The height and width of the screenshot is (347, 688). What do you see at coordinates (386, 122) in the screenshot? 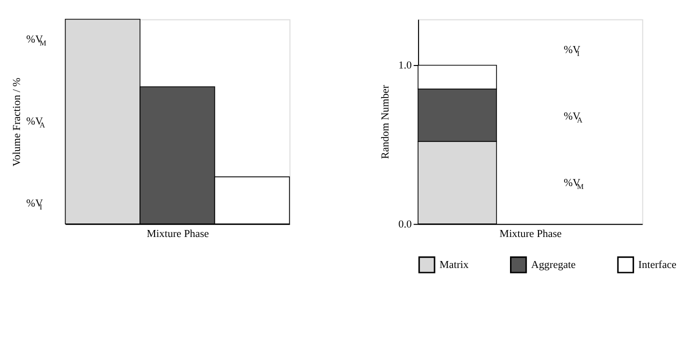
I see `y-axis-title: Random Number` at bounding box center [386, 122].